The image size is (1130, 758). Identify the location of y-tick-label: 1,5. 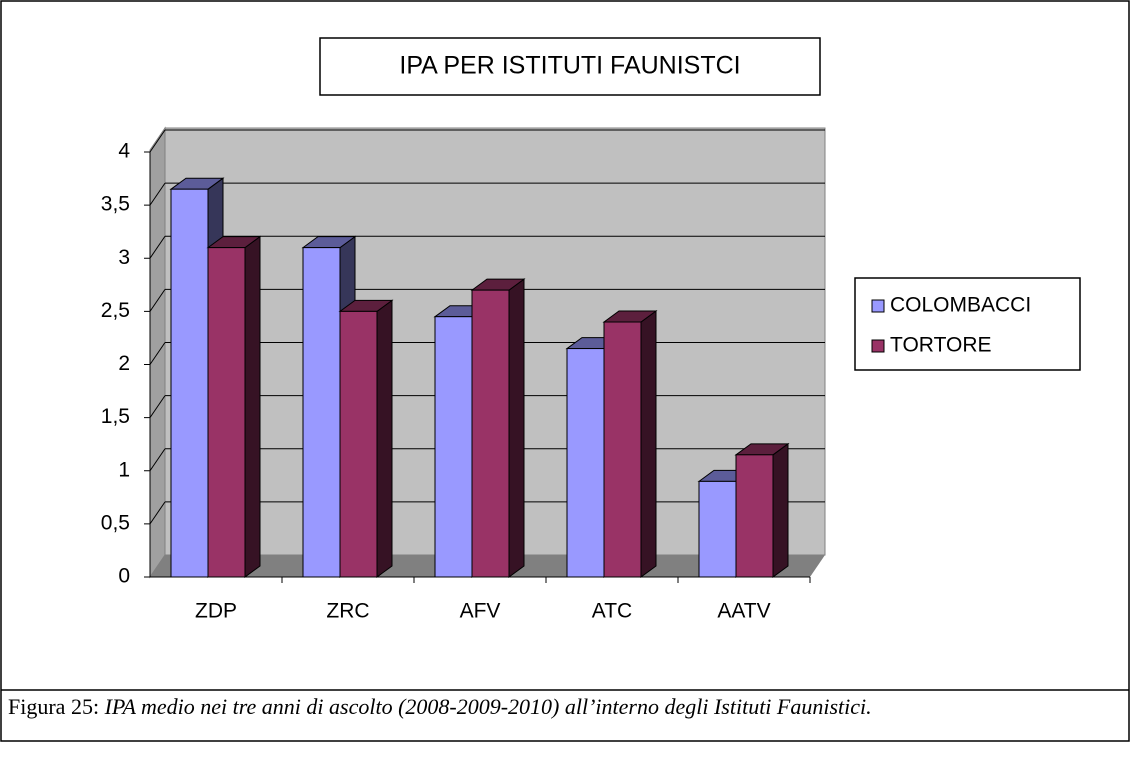
(115, 416).